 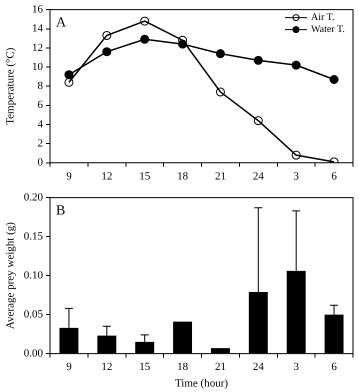 What do you see at coordinates (34, 236) in the screenshot?
I see `y-tick-label: 0.15` at bounding box center [34, 236].